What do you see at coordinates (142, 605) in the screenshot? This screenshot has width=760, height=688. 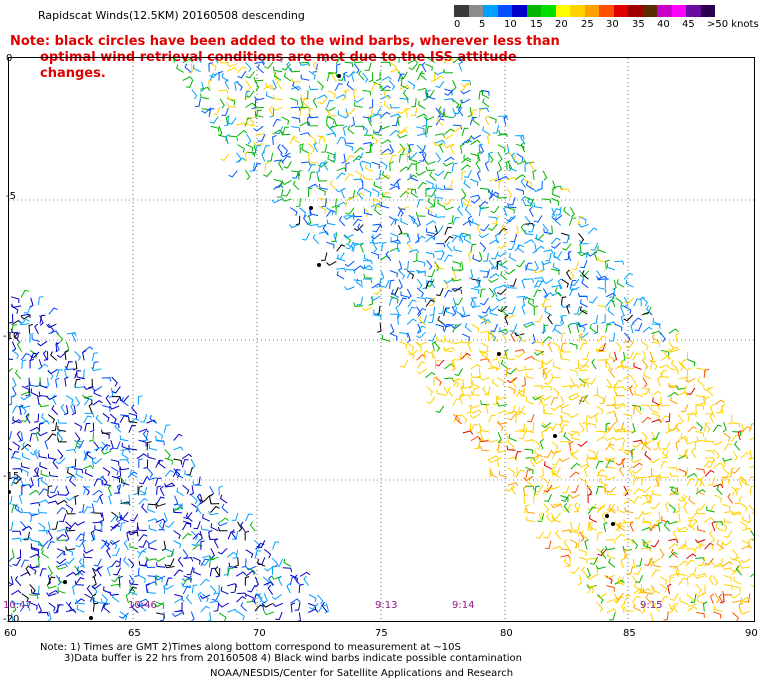 I see `time-label: 10:46` at bounding box center [142, 605].